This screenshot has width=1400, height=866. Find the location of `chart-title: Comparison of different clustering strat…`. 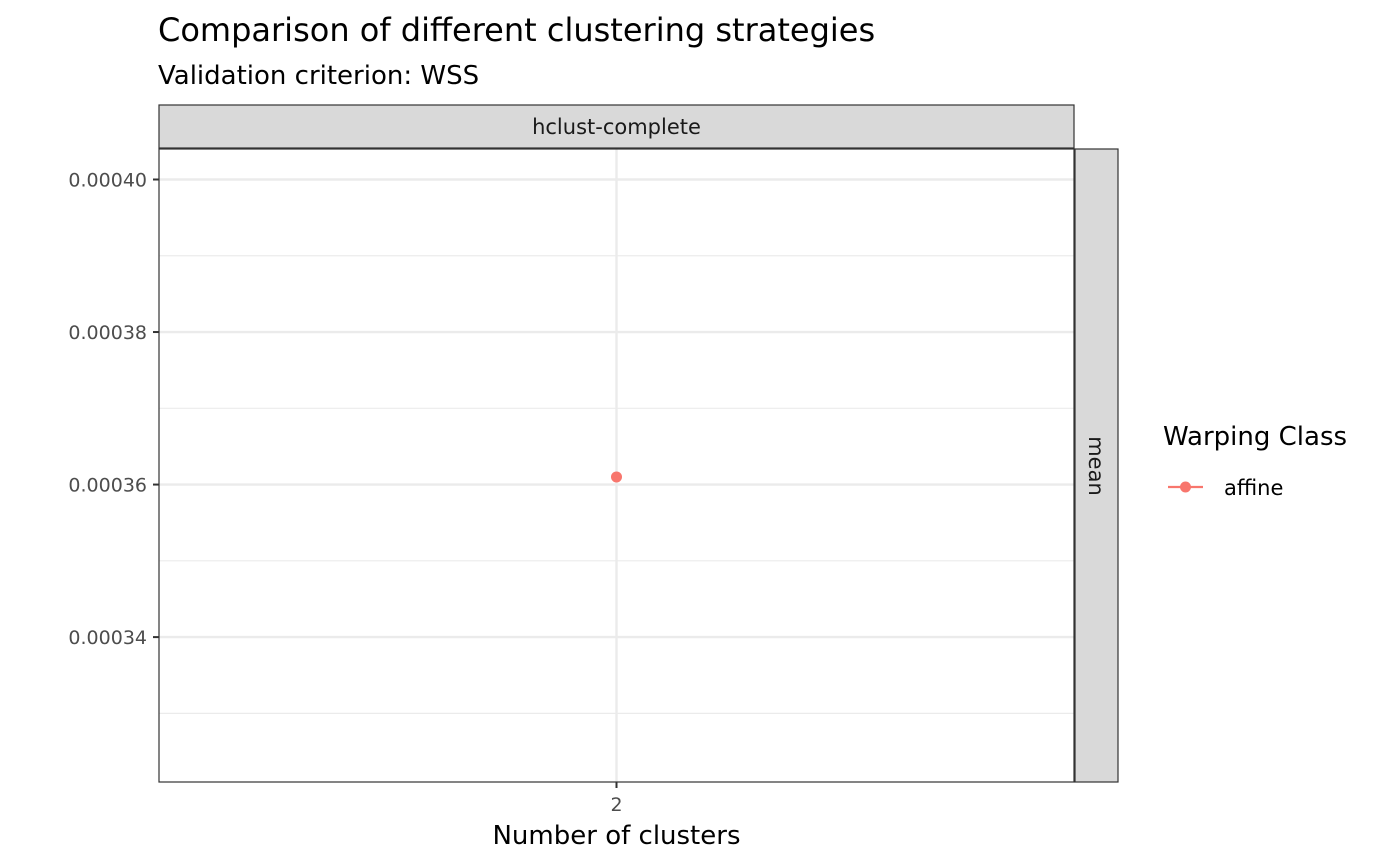

chart-title: Comparison of different clustering strat… is located at coordinates (516, 30).